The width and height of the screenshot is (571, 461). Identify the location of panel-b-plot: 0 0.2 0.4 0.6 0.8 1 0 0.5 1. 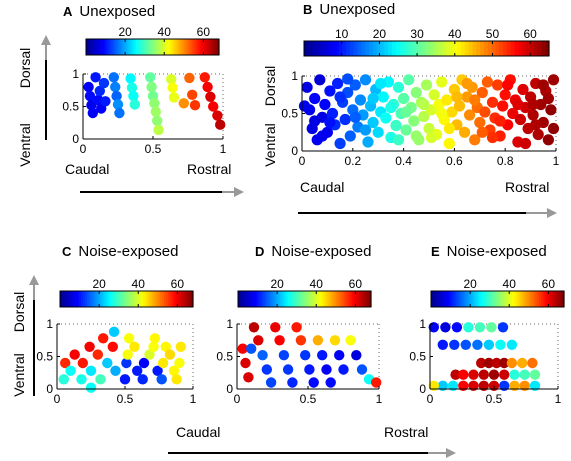
(420, 118).